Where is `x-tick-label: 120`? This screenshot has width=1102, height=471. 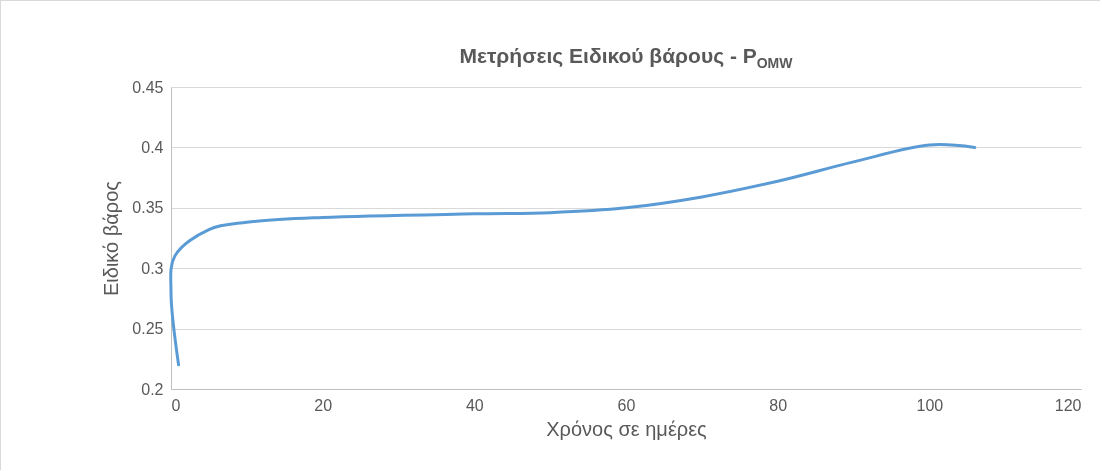
x-tick-label: 120 is located at coordinates (1068, 405).